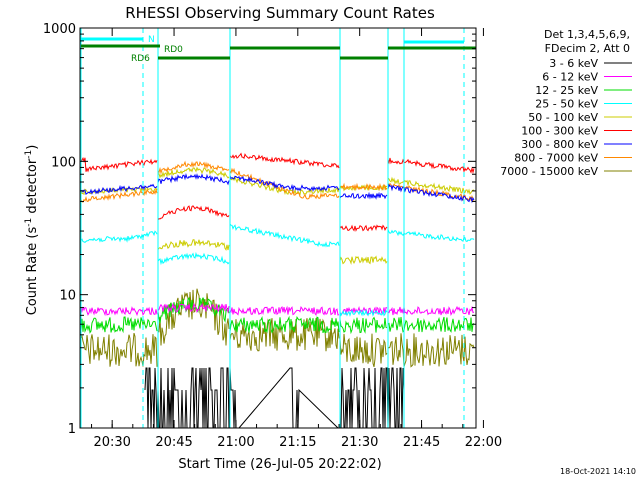  What do you see at coordinates (359, 442) in the screenshot?
I see `x-tick-label: 21:30` at bounding box center [359, 442].